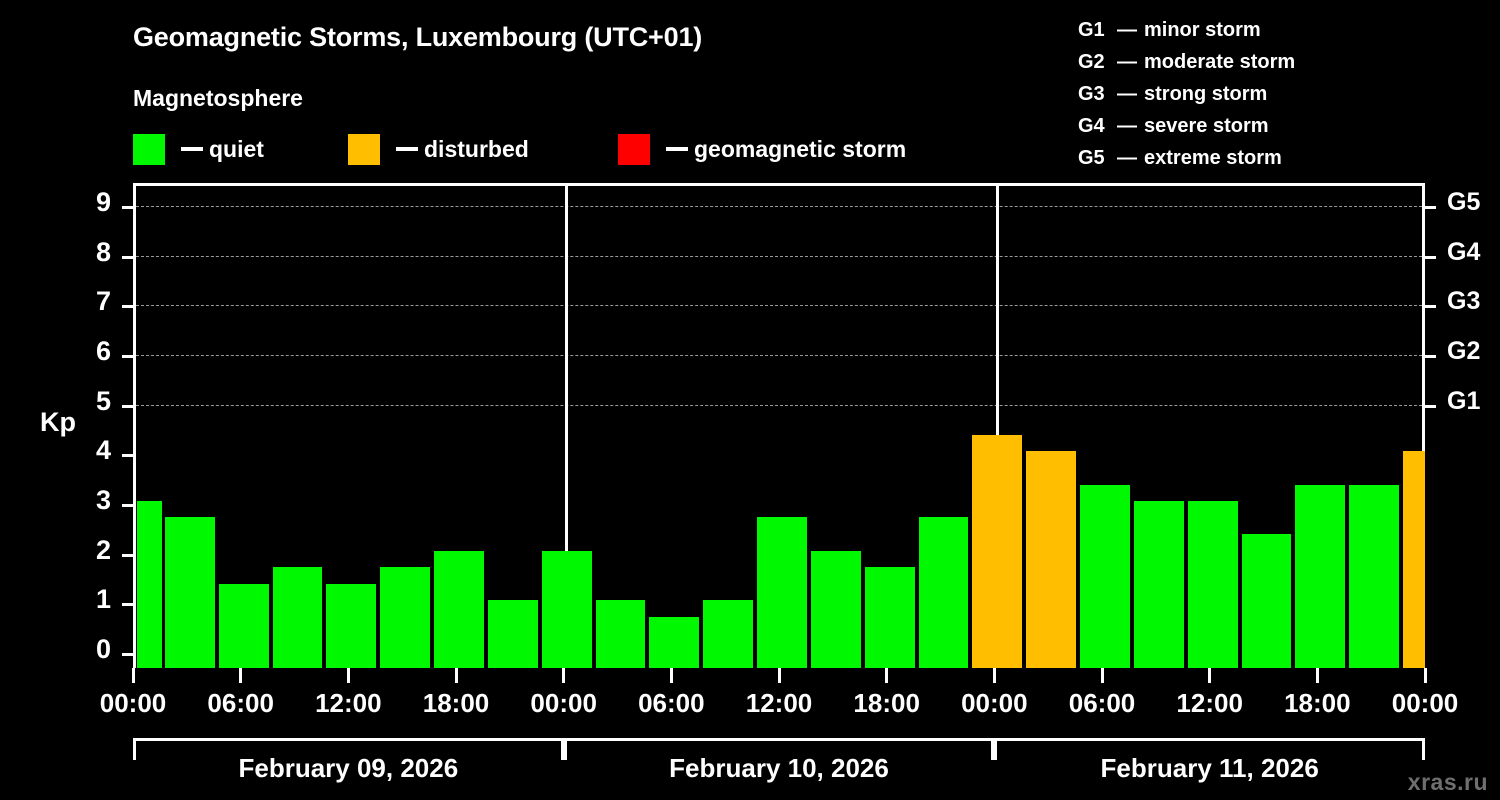 The width and height of the screenshot is (1500, 800). Describe the element at coordinates (994, 703) in the screenshot. I see `x-axis-label-8: 00:00` at that location.